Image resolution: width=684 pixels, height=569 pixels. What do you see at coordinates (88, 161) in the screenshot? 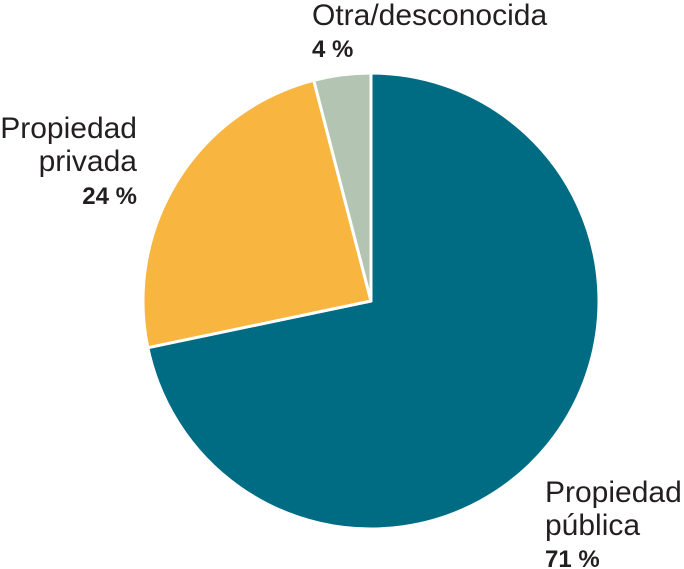
I see `slice-label-privada-line-2: privada` at bounding box center [88, 161].